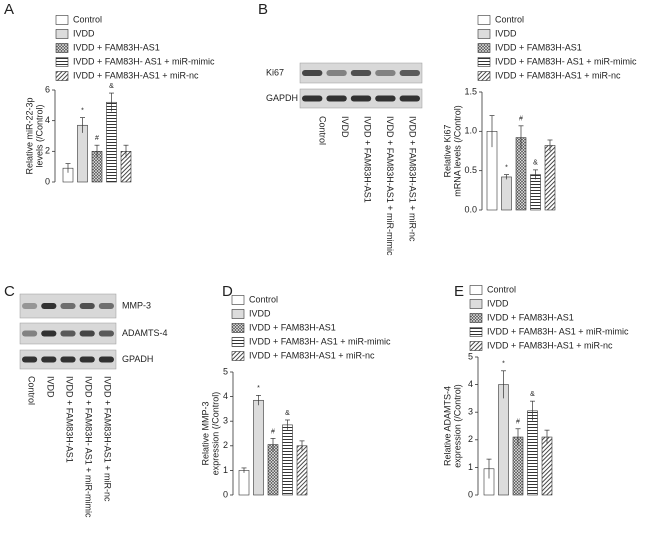 The width and height of the screenshot is (652, 534). Describe the element at coordinates (447, 150) in the screenshot. I see `y-axis-label: Relative Ki67` at that location.